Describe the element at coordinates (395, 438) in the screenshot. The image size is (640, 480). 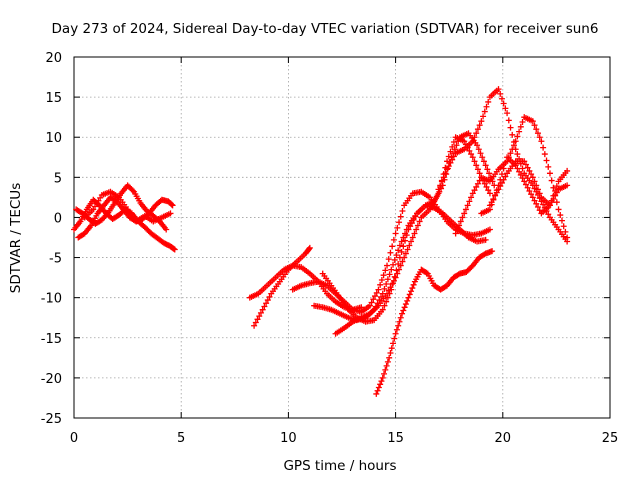
I see `x-tick-label: 15` at that location.